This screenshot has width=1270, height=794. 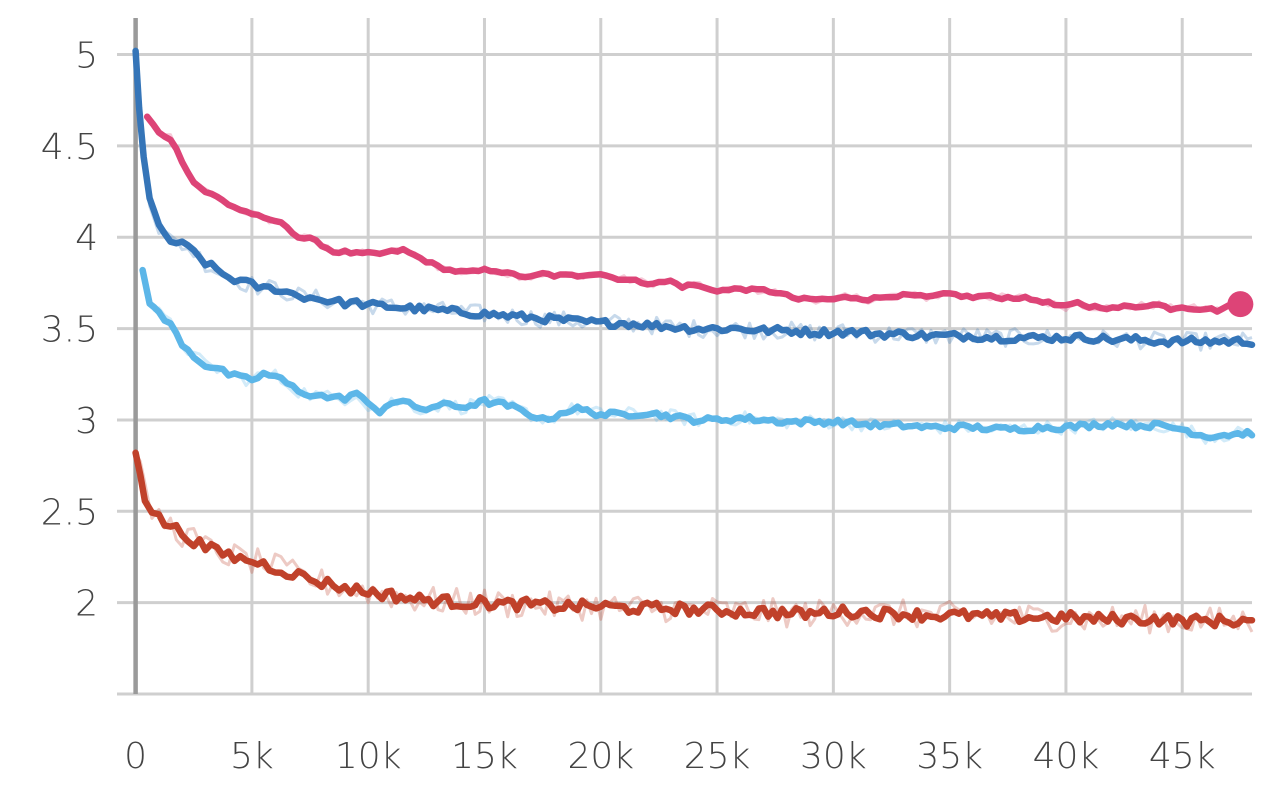 What do you see at coordinates (949, 756) in the screenshot?
I see `x-tick-label: 35k` at bounding box center [949, 756].